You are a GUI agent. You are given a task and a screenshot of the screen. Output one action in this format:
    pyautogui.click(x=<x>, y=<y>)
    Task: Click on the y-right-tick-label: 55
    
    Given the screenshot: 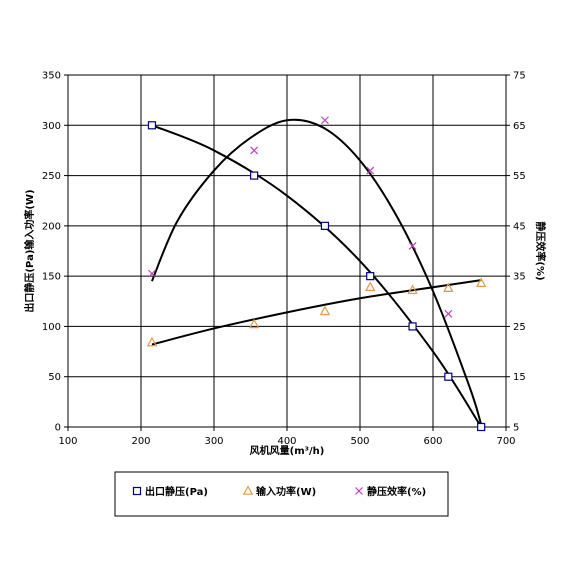 What is the action you would take?
    pyautogui.click(x=519, y=176)
    